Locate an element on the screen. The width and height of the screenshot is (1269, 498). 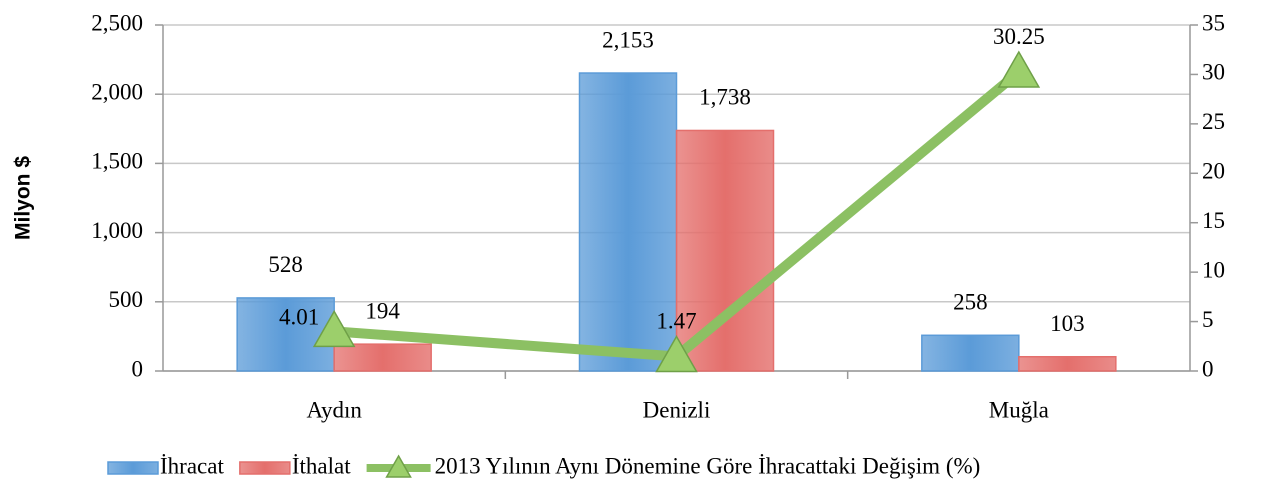
y-tick-label: 0 is located at coordinates (138, 368).